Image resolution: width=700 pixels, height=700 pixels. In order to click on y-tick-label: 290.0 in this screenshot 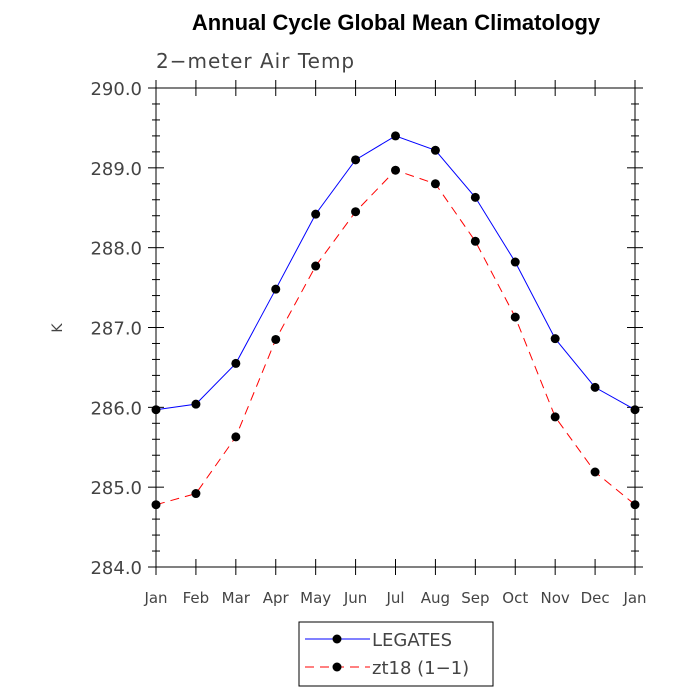, I will do `click(116, 89)`.